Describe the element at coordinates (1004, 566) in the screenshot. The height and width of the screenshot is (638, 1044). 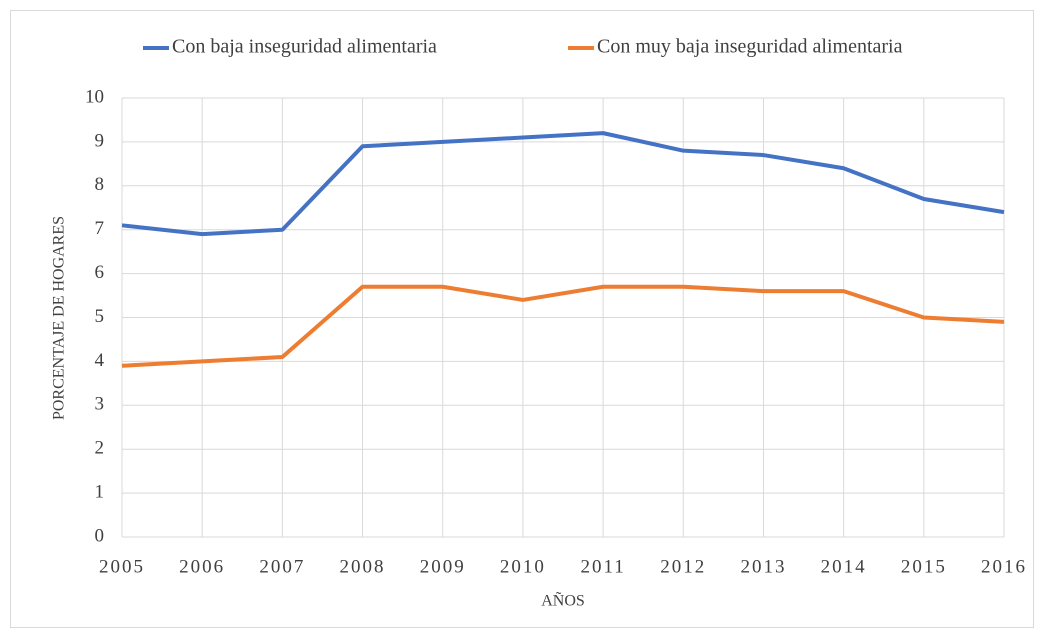
I see `x-tick-label: 2016` at that location.